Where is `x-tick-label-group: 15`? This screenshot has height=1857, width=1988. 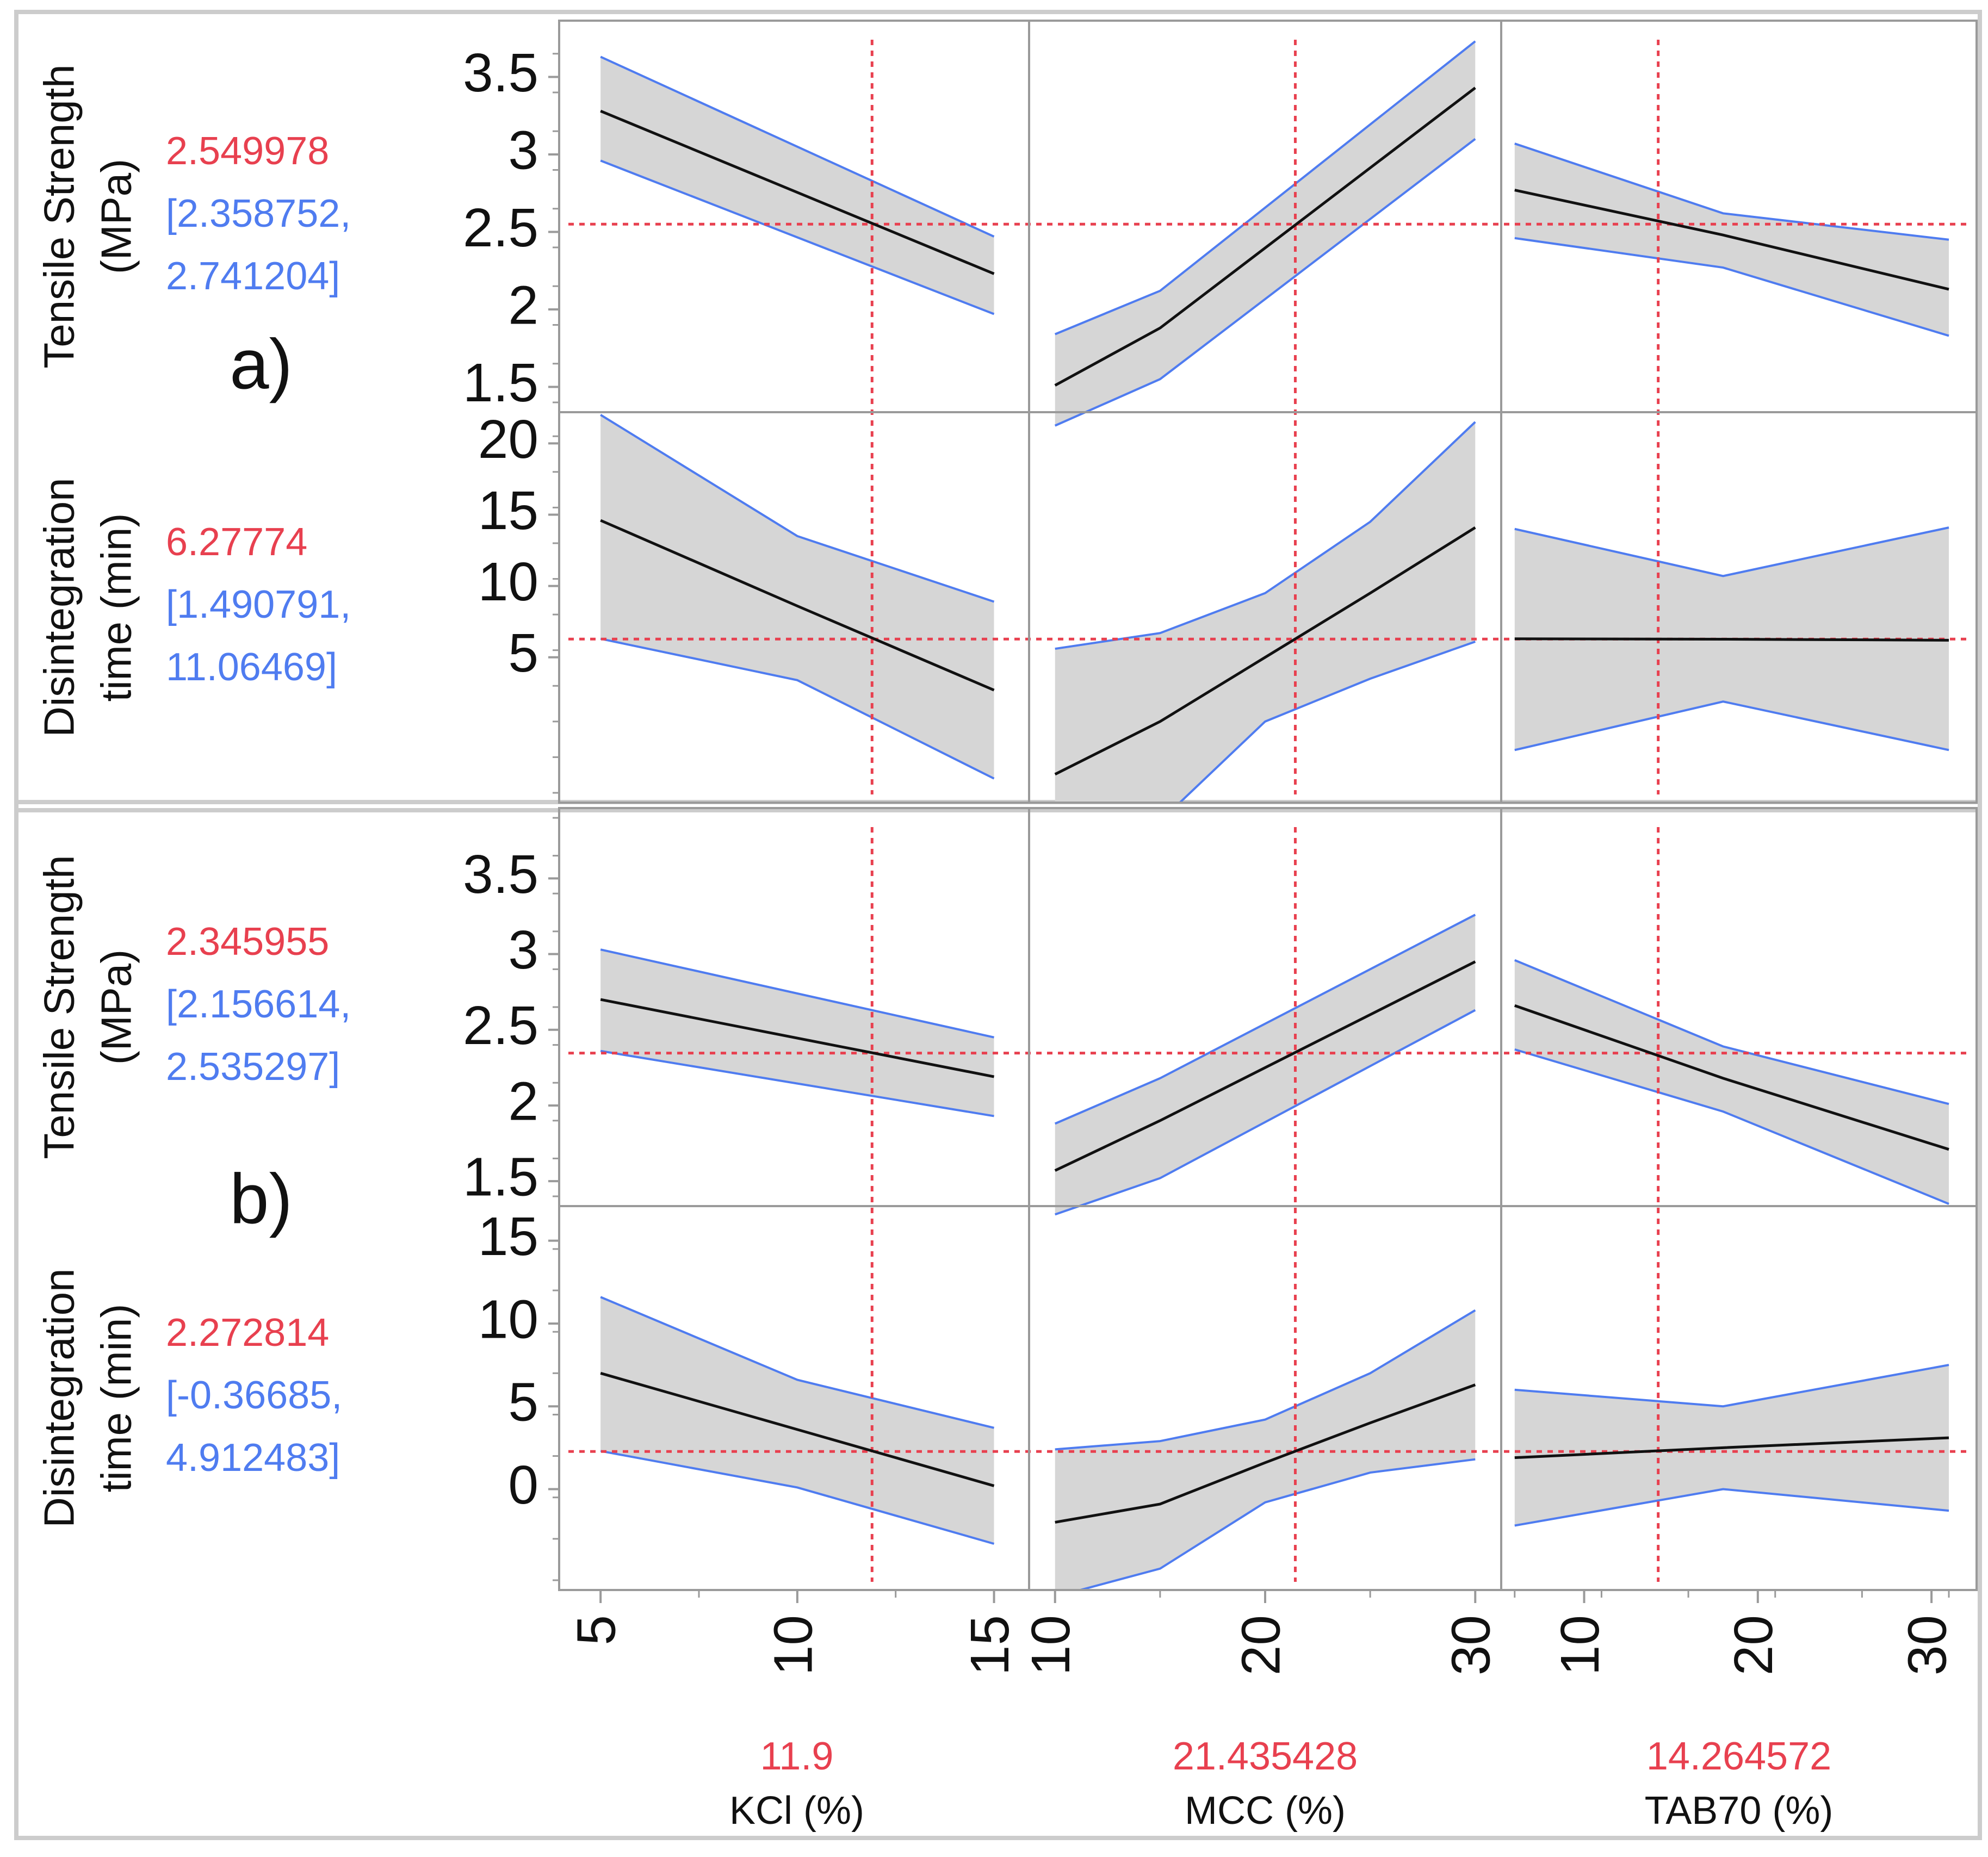
x-tick-label-group: 15 is located at coordinates (989, 1645).